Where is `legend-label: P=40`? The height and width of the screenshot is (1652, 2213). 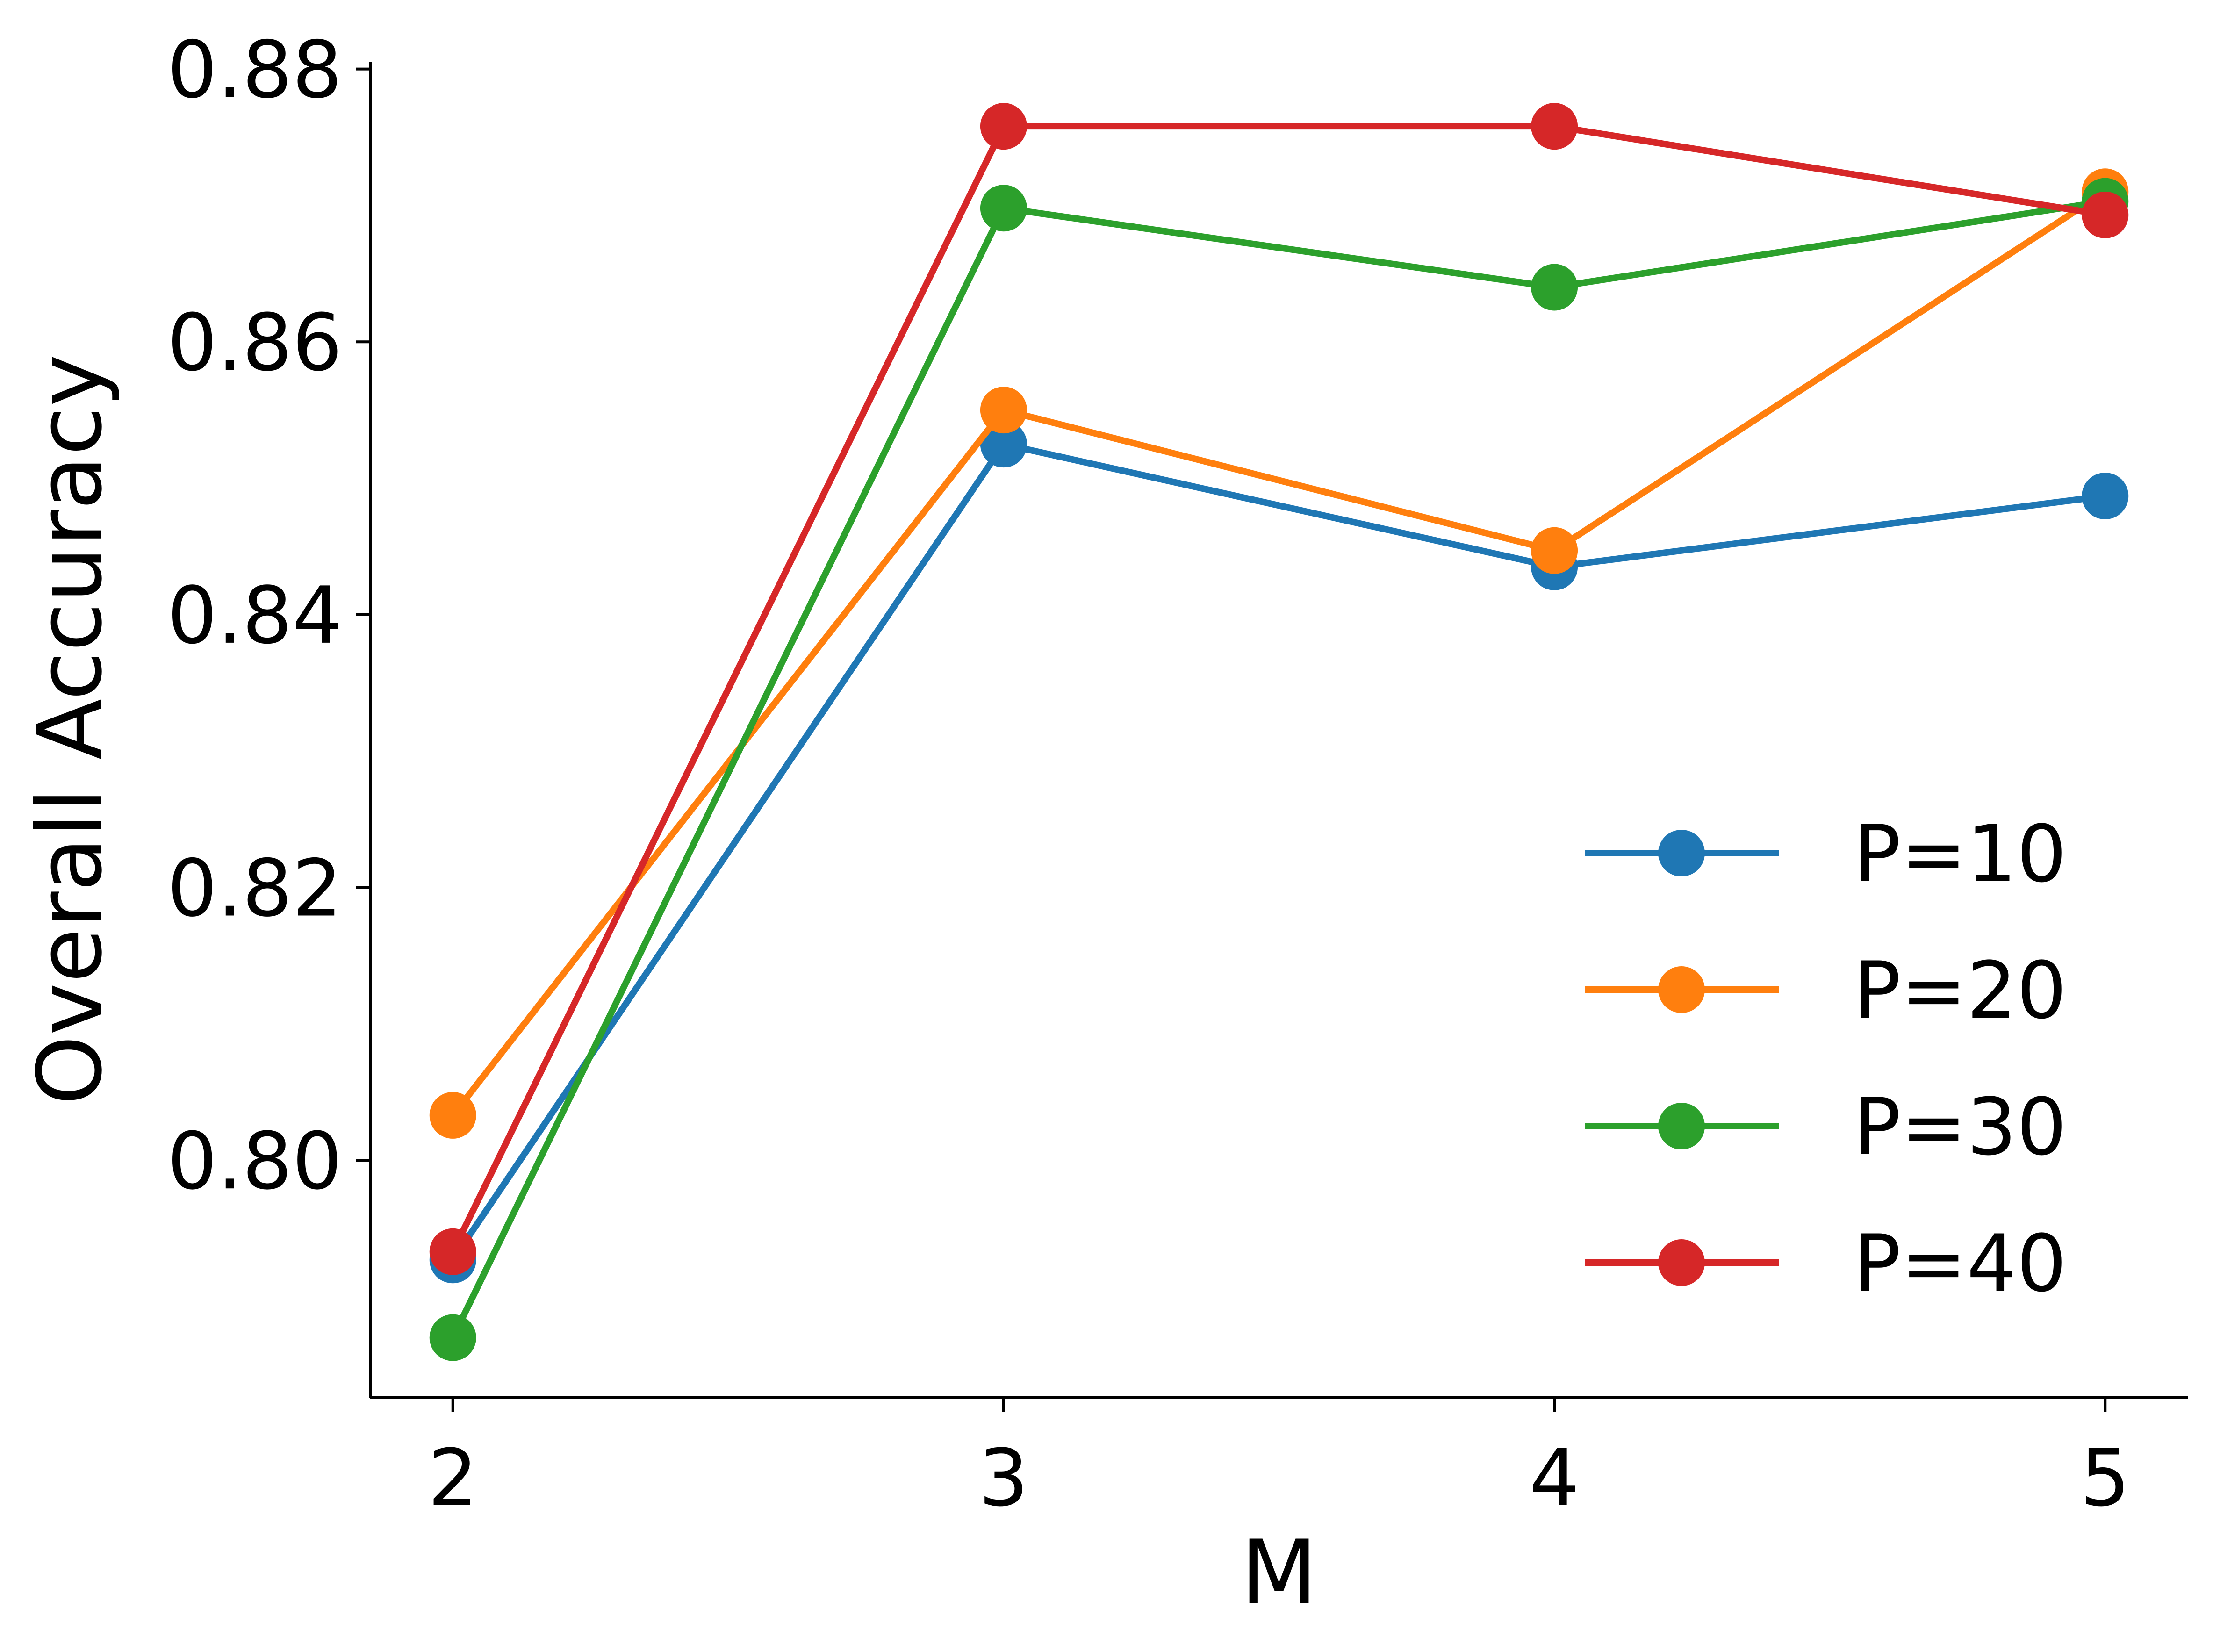
legend-label: P=40 is located at coordinates (1960, 1264).